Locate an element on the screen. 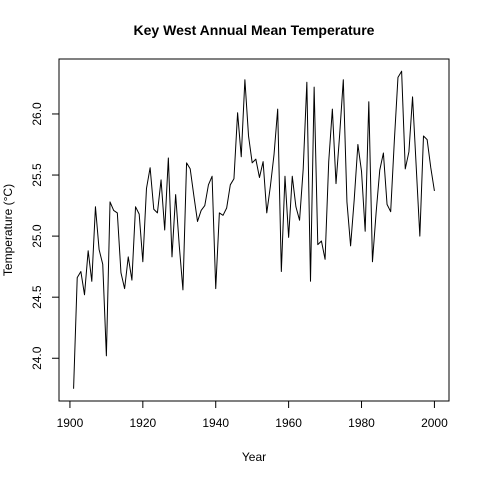  y-axis-label: Temperature (°C) is located at coordinates (8, 230).